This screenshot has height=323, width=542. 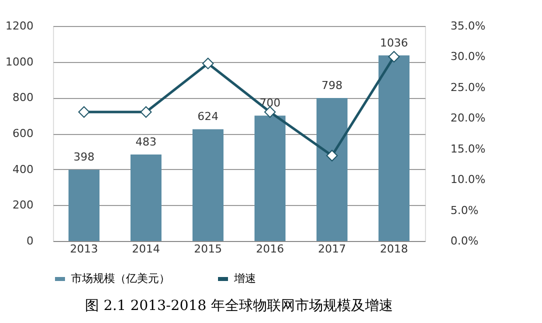 I want to click on data-label: 1036, so click(x=394, y=43).